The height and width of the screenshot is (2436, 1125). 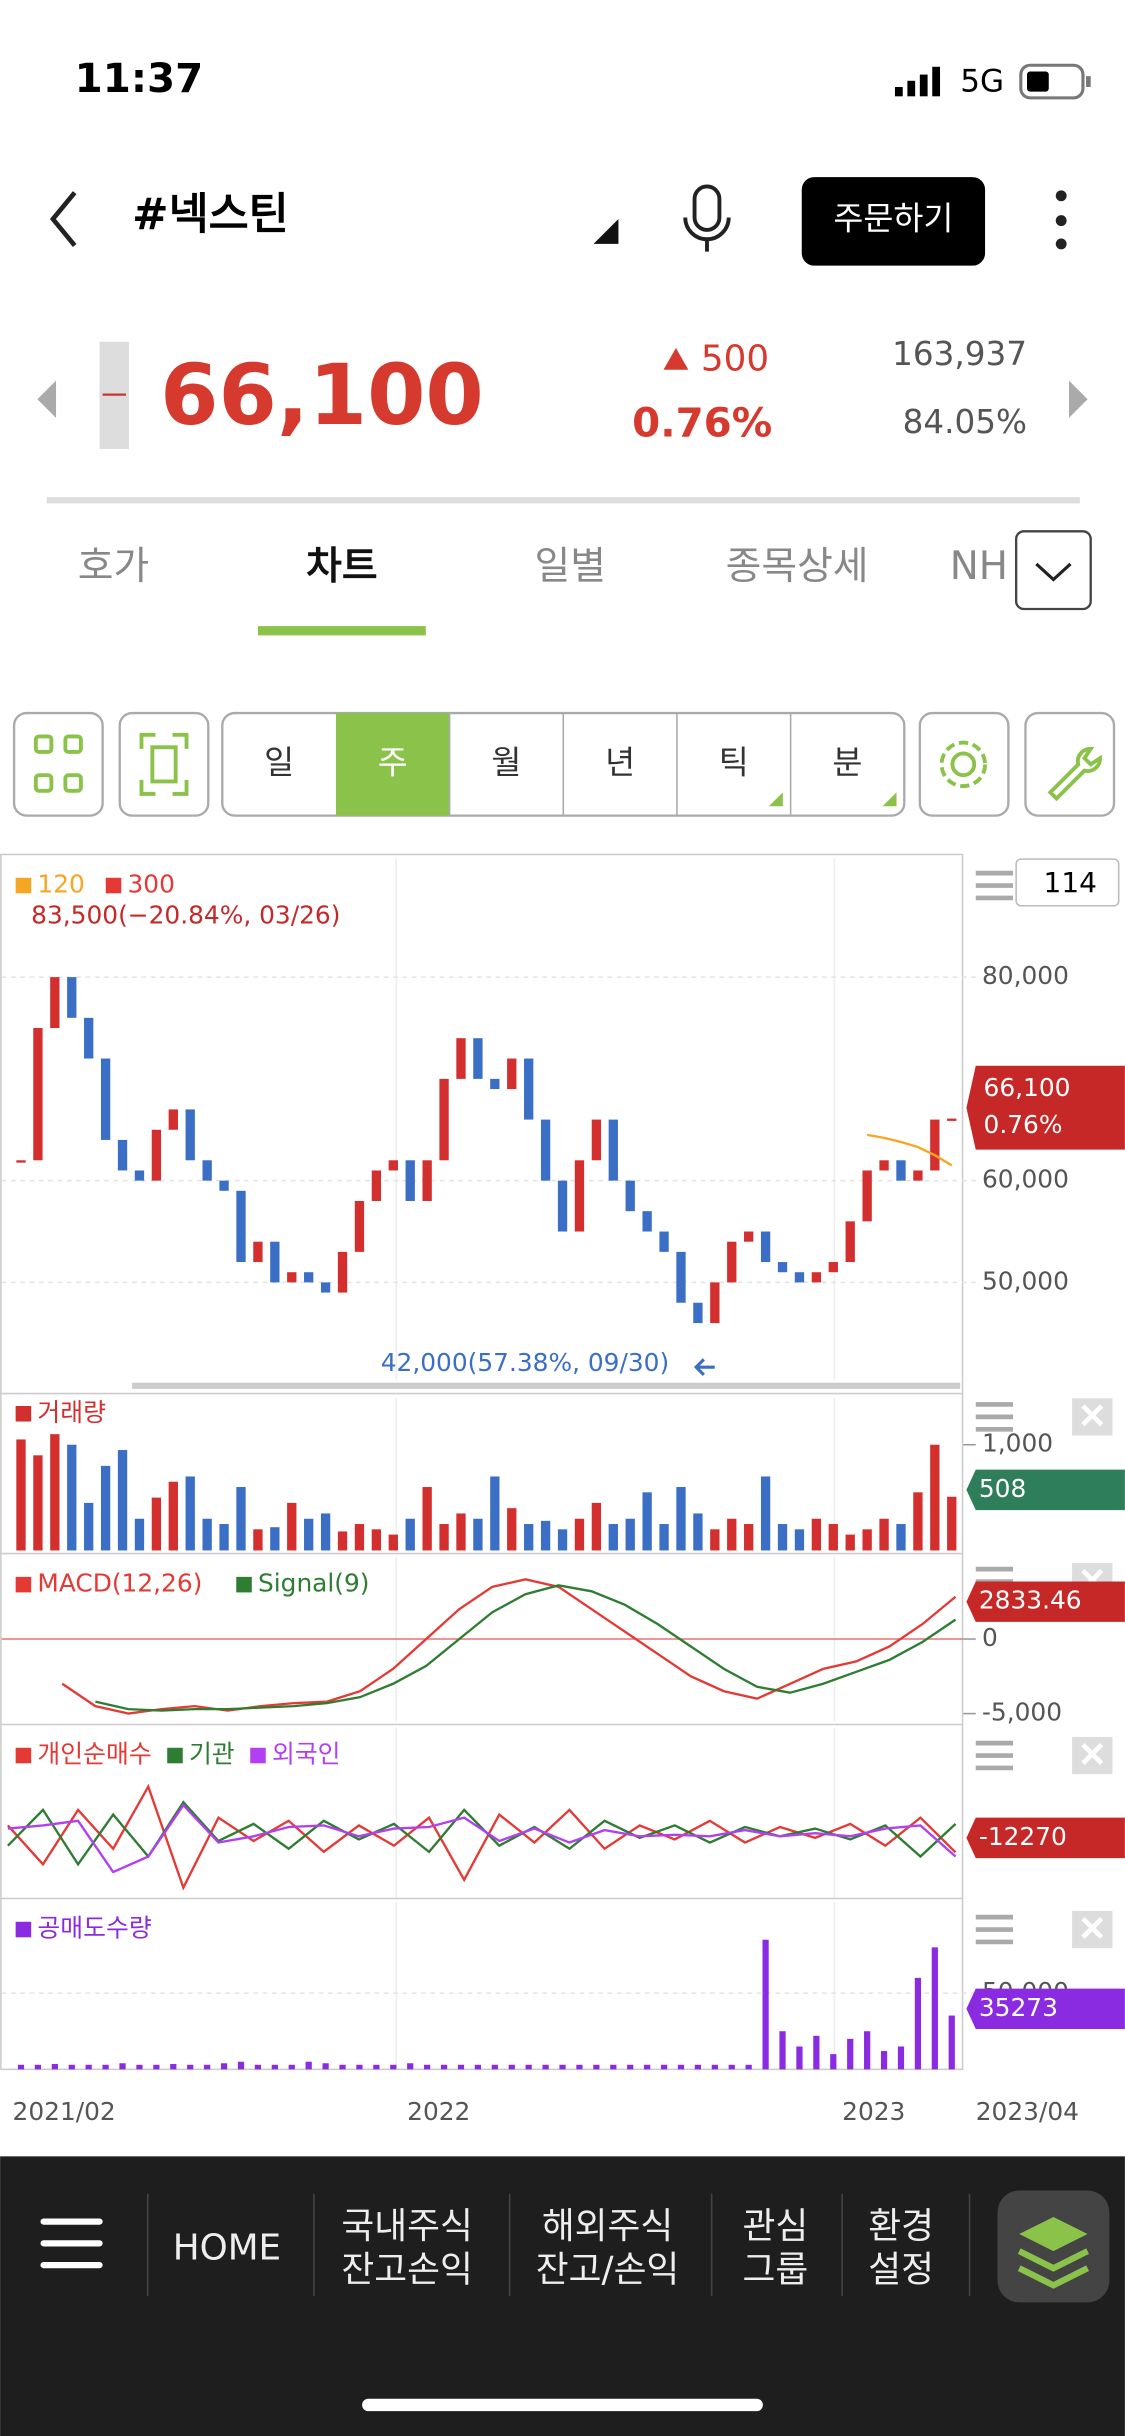 I want to click on tab: NH, so click(x=979, y=566).